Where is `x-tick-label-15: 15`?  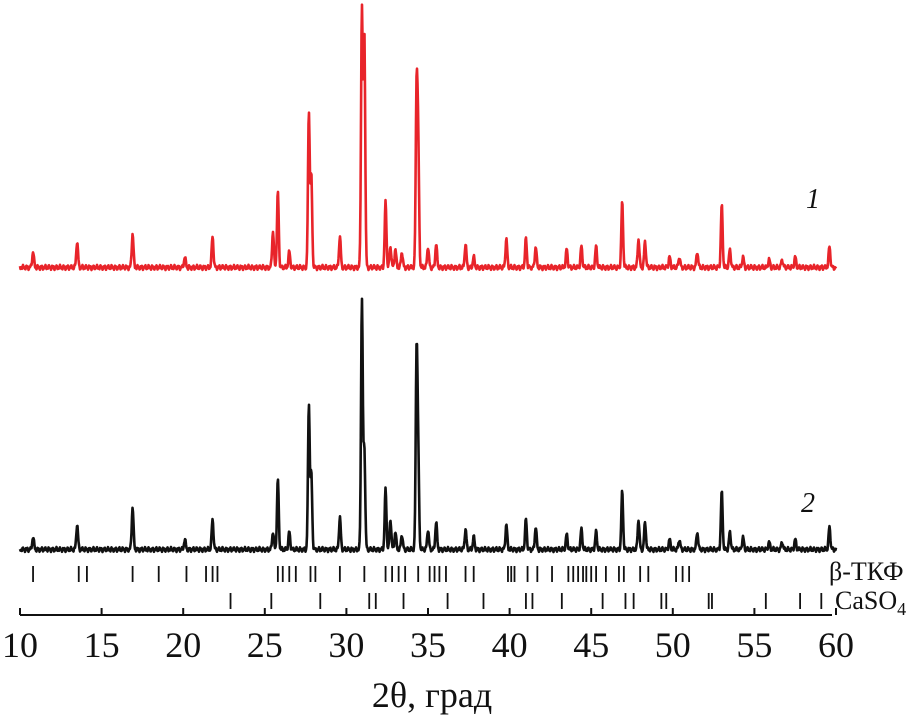
x-tick-label-15: 15 is located at coordinates (102, 645).